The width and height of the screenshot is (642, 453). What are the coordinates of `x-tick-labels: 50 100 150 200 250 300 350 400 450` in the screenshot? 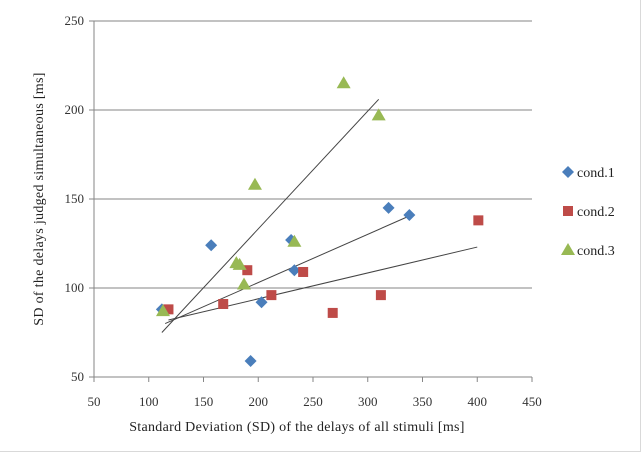 It's located at (315, 393).